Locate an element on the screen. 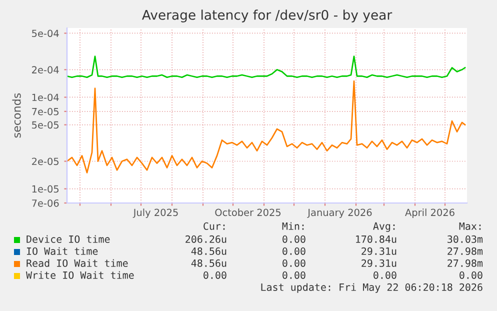 The width and height of the screenshot is (497, 311). legend-label: IO Wait time is located at coordinates (62, 251).